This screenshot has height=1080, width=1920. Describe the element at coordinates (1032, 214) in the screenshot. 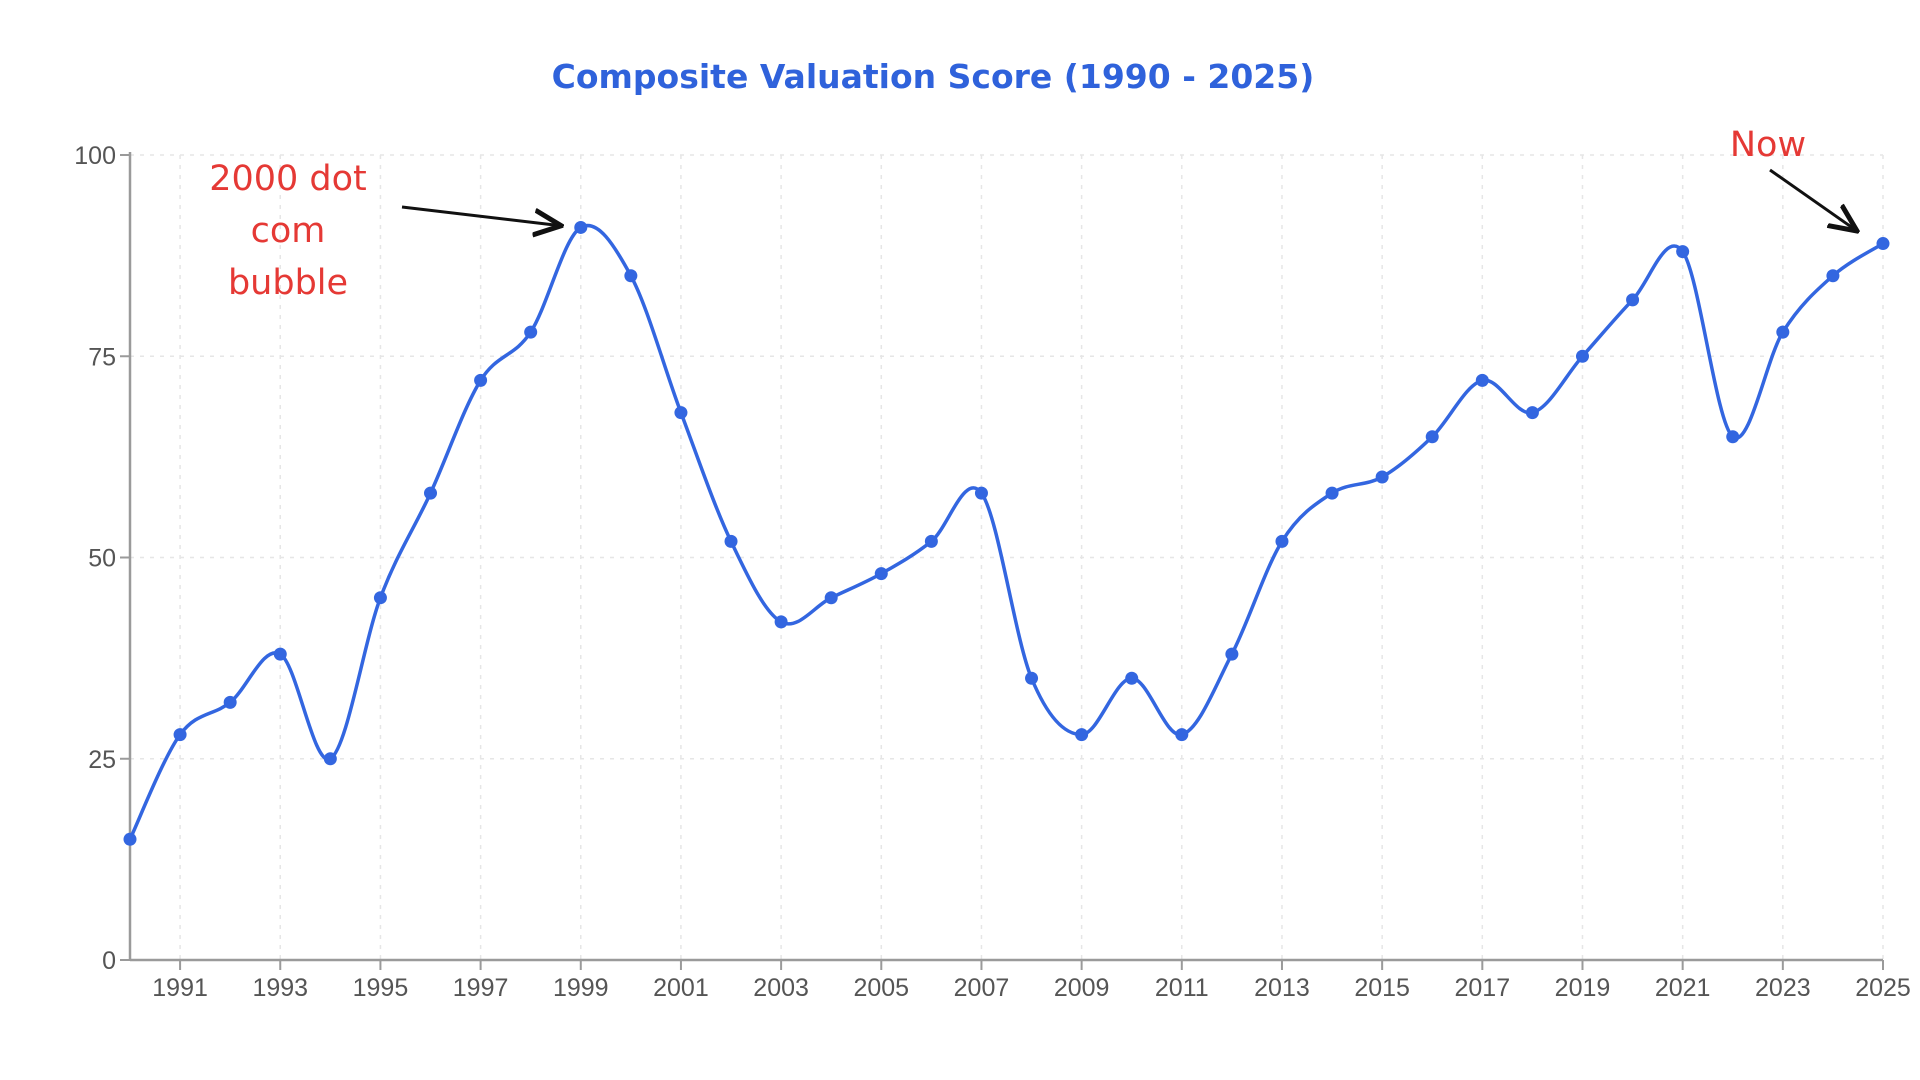

I see `annotations: 2000 dot com bubble Now` at that location.